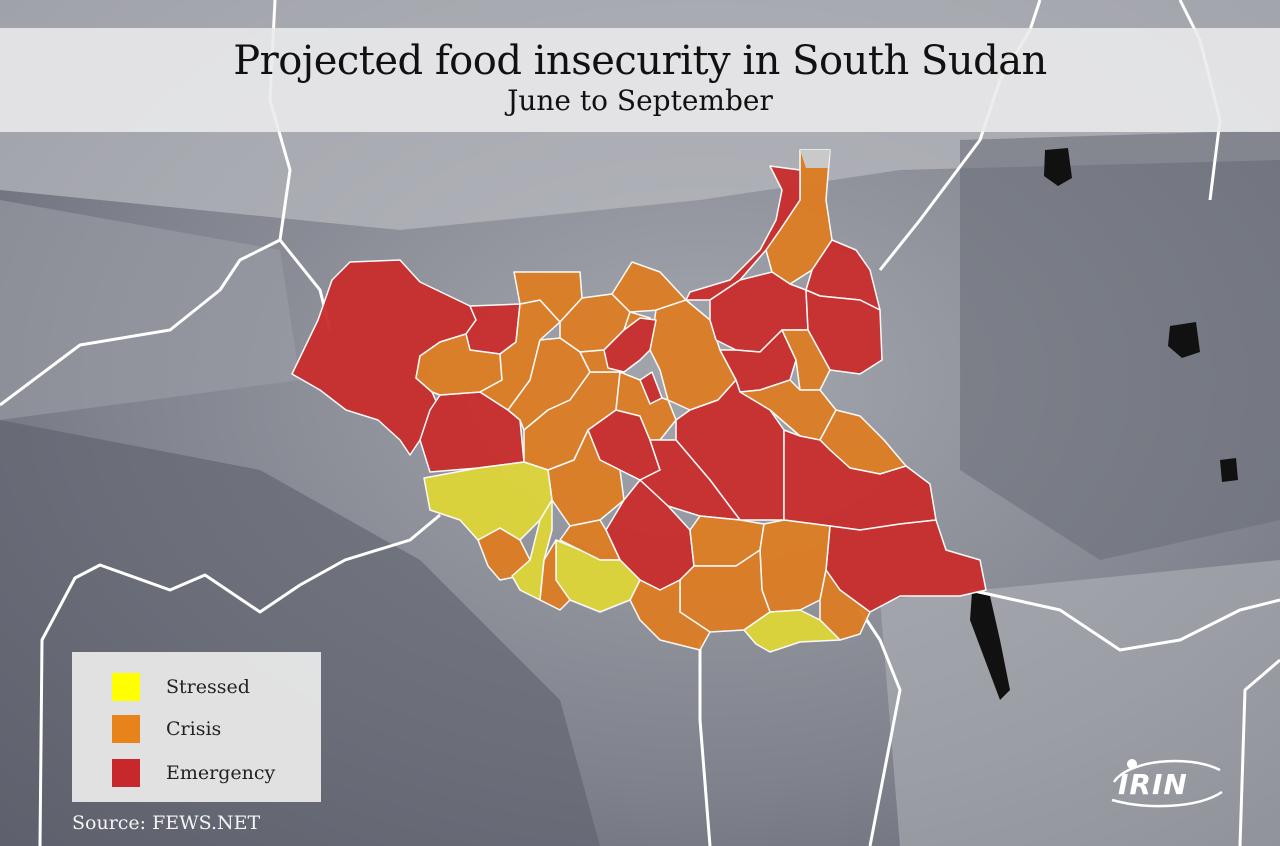 The height and width of the screenshot is (846, 1280). I want to click on legend-swatch-stressed, so click(126, 687).